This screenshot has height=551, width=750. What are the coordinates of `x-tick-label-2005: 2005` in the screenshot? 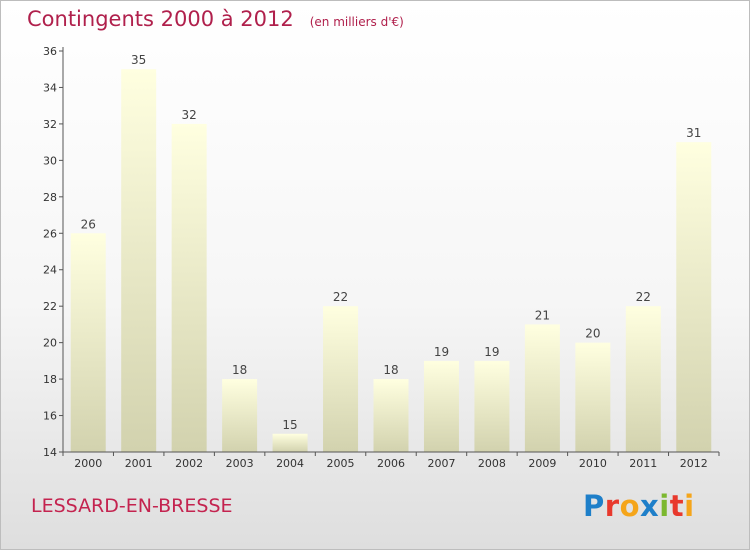 It's located at (341, 463).